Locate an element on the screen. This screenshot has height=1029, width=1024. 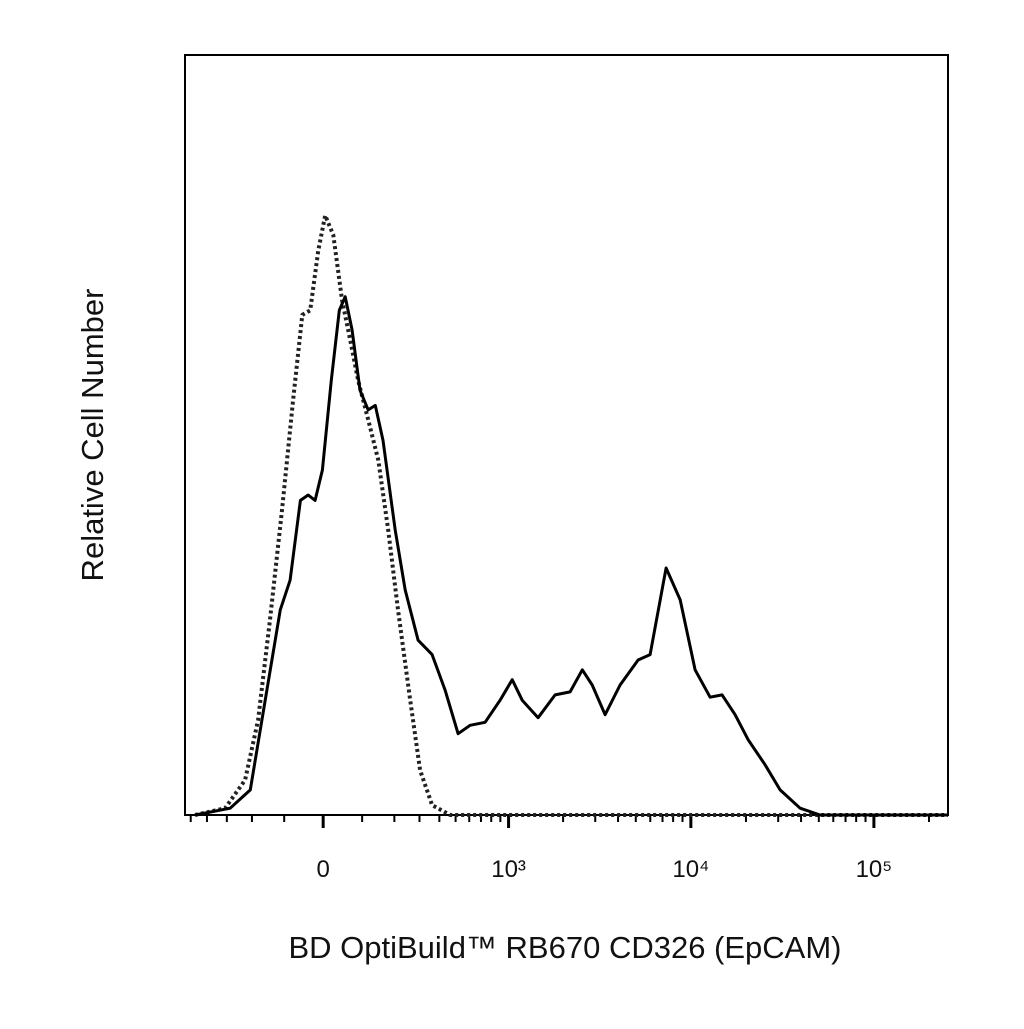
x-tick-label: 0 is located at coordinates (322, 869).